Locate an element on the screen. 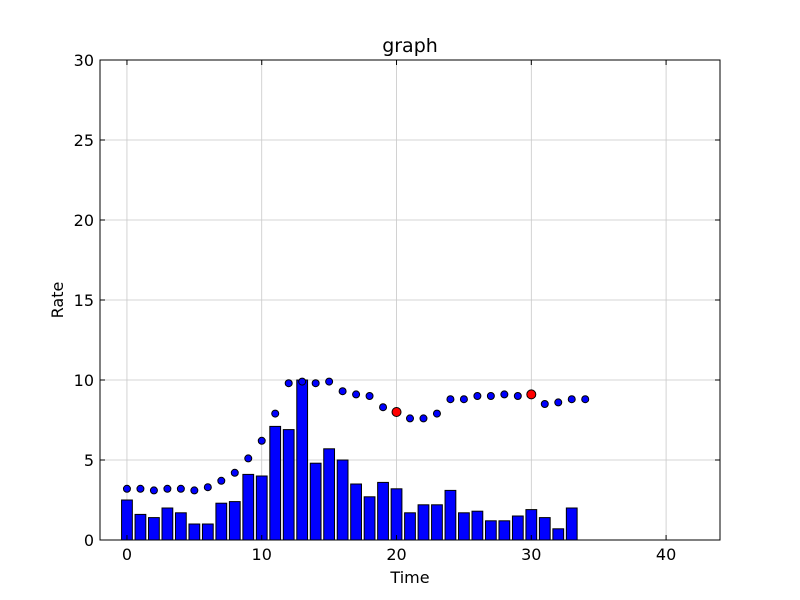 This screenshot has height=600, width=800. x-tick-label: 40 is located at coordinates (666, 554).